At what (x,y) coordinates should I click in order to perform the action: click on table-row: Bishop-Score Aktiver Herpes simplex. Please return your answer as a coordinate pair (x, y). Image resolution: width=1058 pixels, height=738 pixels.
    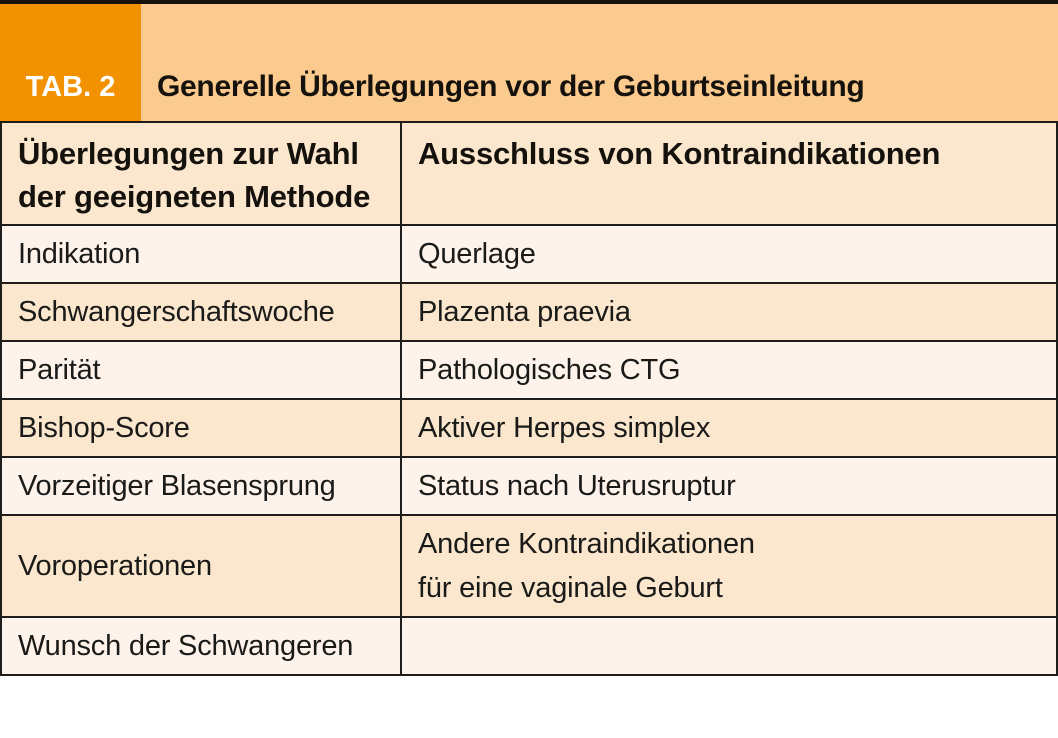
    Looking at the image, I should click on (529, 427).